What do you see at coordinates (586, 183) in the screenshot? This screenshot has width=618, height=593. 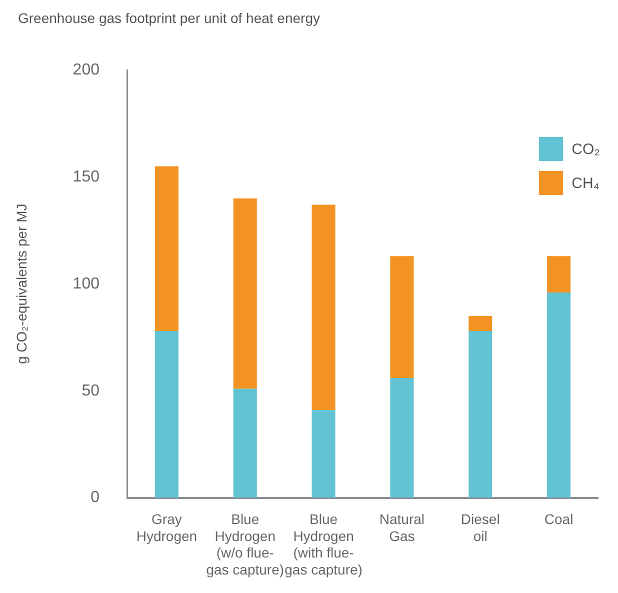 I see `legend-label: CH₄` at bounding box center [586, 183].